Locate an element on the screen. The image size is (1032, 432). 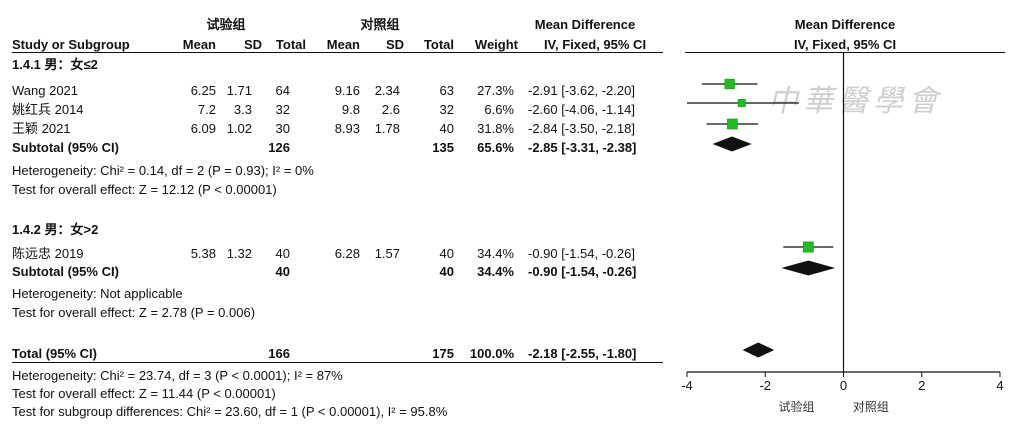
col-header-weight: Weight is located at coordinates (496, 44).